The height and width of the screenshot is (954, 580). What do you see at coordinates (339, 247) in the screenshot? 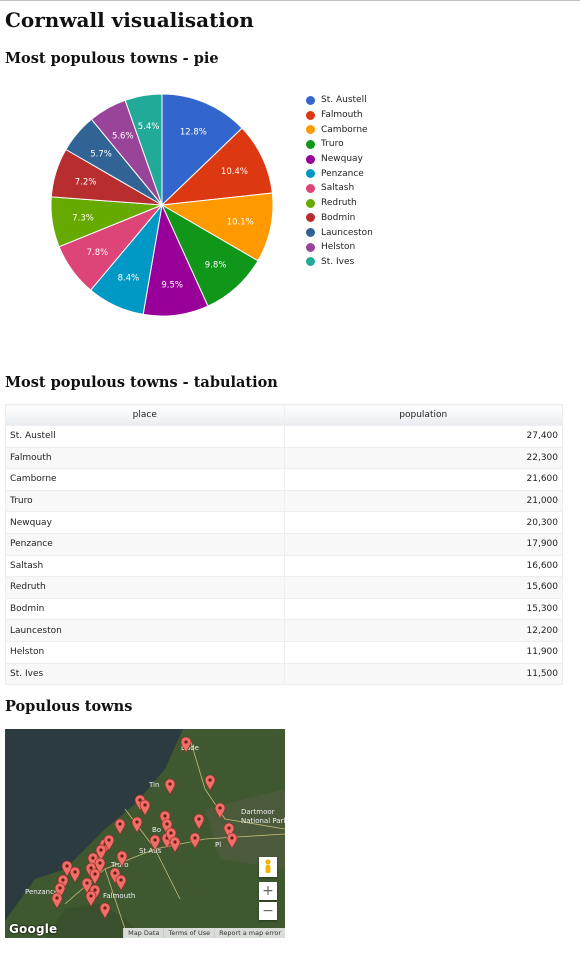
I see `legend-item: Helston` at bounding box center [339, 247].